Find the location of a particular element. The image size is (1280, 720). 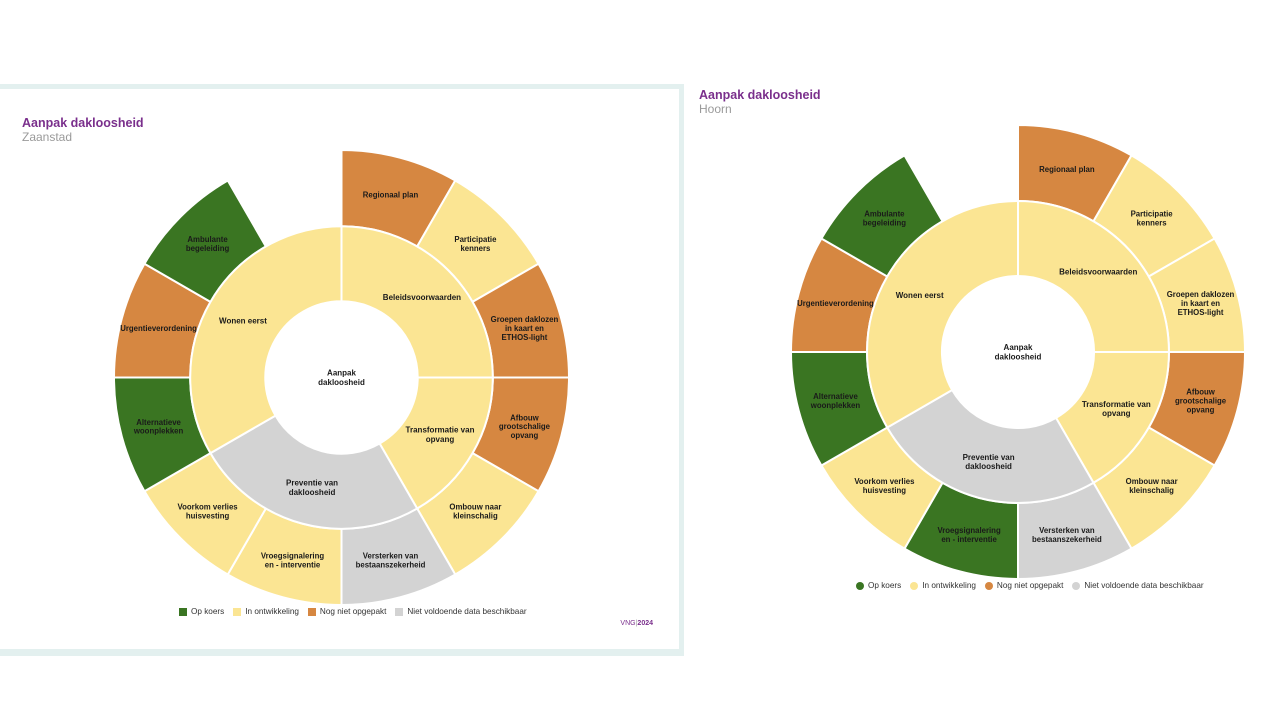

inner-label-preventie-van-dakloosheid-line: dakloosheid is located at coordinates (312, 492).